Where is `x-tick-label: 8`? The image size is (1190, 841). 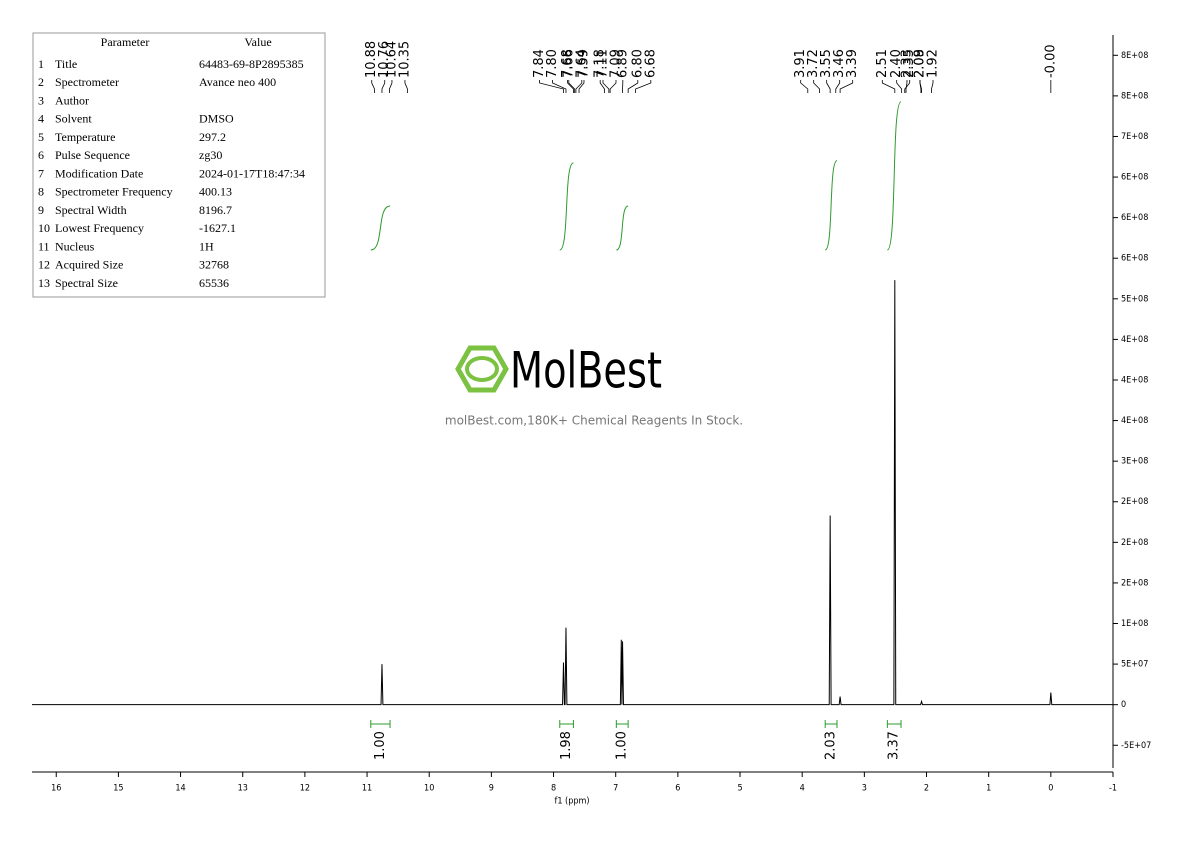
x-tick-label: 8 is located at coordinates (553, 789).